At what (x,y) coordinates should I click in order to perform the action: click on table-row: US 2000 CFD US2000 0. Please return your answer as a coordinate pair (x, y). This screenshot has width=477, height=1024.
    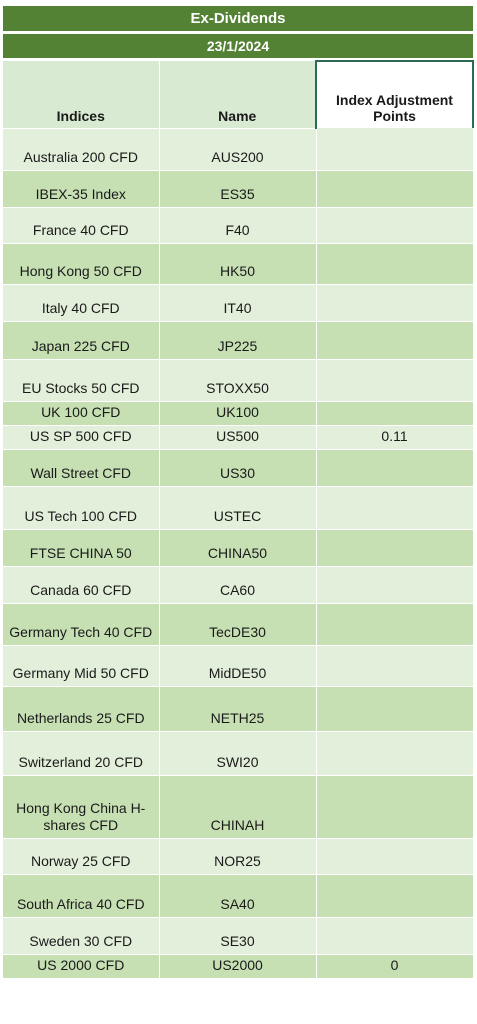
    Looking at the image, I should click on (238, 966).